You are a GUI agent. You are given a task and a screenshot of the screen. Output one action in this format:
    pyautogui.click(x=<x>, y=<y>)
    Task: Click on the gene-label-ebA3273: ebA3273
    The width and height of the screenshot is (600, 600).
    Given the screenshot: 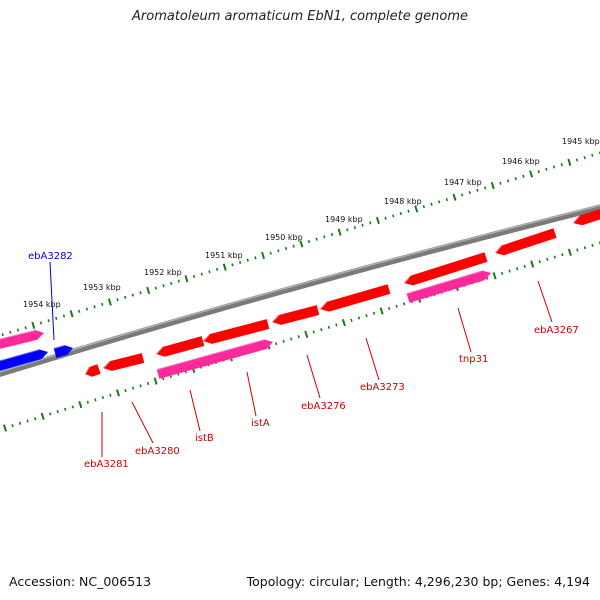 What is the action you would take?
    pyautogui.click(x=382, y=387)
    